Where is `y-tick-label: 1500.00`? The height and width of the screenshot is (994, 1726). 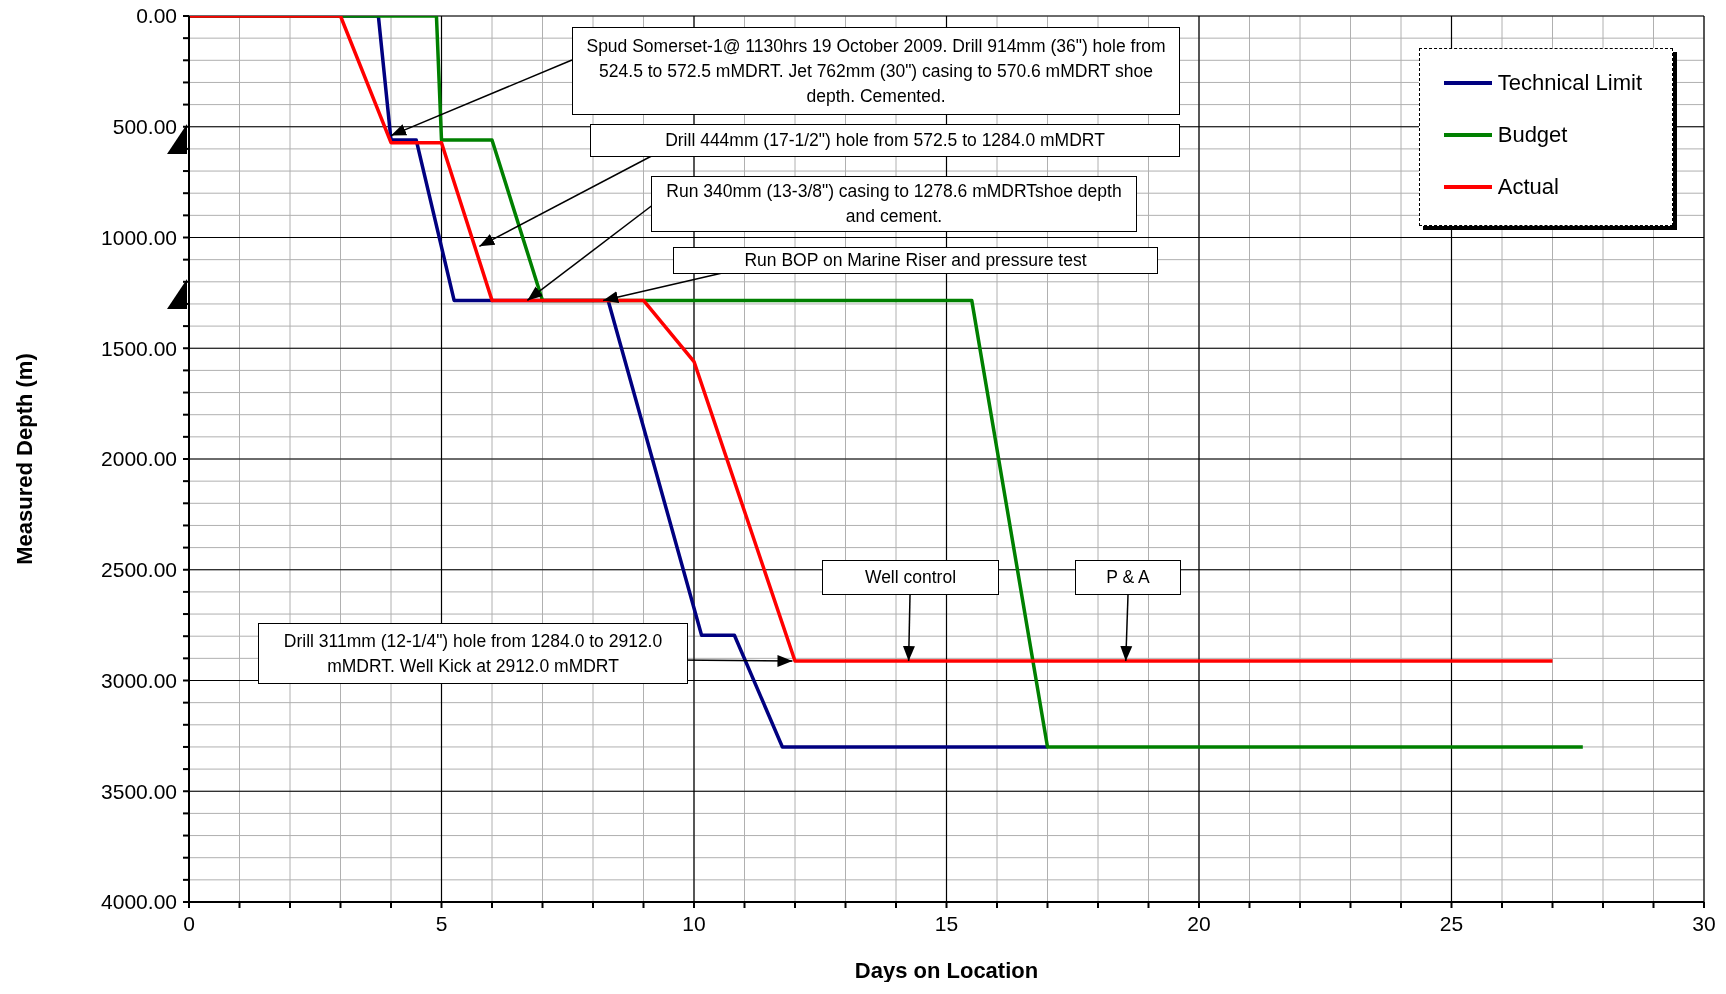
y-tick-label: 1500.00 is located at coordinates (139, 348).